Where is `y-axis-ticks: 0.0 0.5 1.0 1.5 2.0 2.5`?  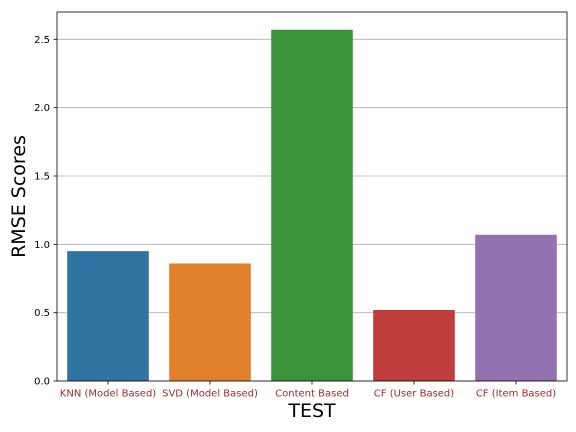 y-axis-ticks: 0.0 0.5 1.0 1.5 2.0 2.5 is located at coordinates (45, 211).